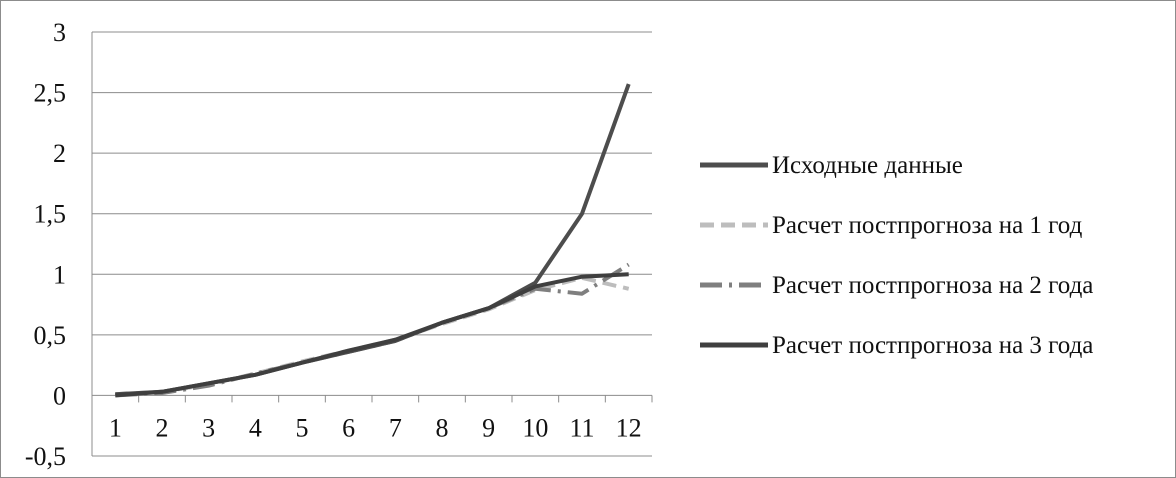  What do you see at coordinates (59, 153) in the screenshot?
I see `y-tick-label: 2` at bounding box center [59, 153].